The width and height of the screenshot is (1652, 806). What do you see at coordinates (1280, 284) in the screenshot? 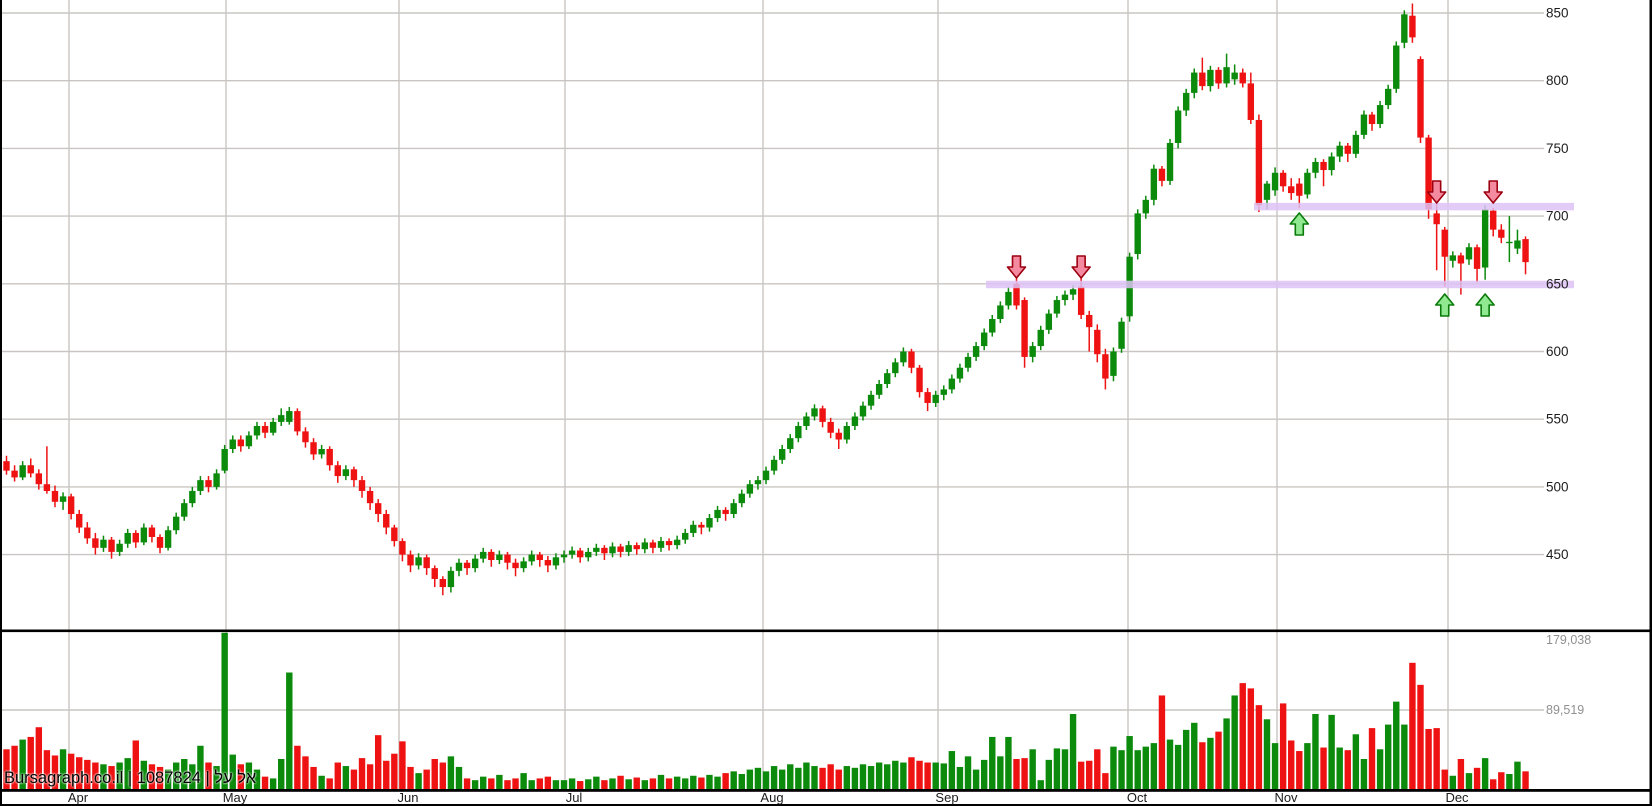
I see `sr-band` at bounding box center [1280, 284].